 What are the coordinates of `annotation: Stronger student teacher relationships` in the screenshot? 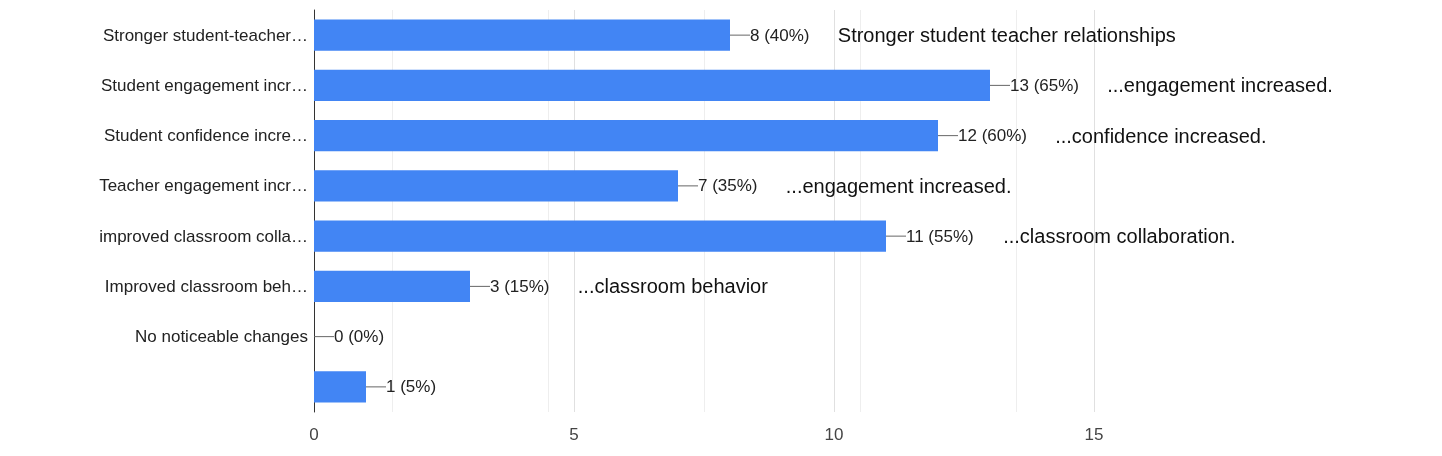 It's located at (1006, 35).